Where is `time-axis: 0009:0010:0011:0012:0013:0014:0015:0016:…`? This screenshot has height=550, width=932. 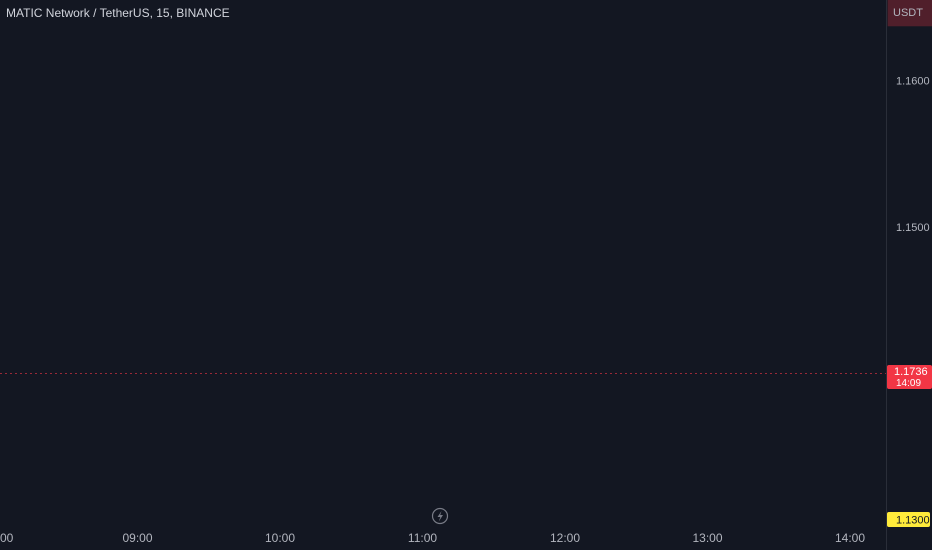 time-axis: 0009:0010:0011:0012:0013:0014:0015:0016:… is located at coordinates (466, 538).